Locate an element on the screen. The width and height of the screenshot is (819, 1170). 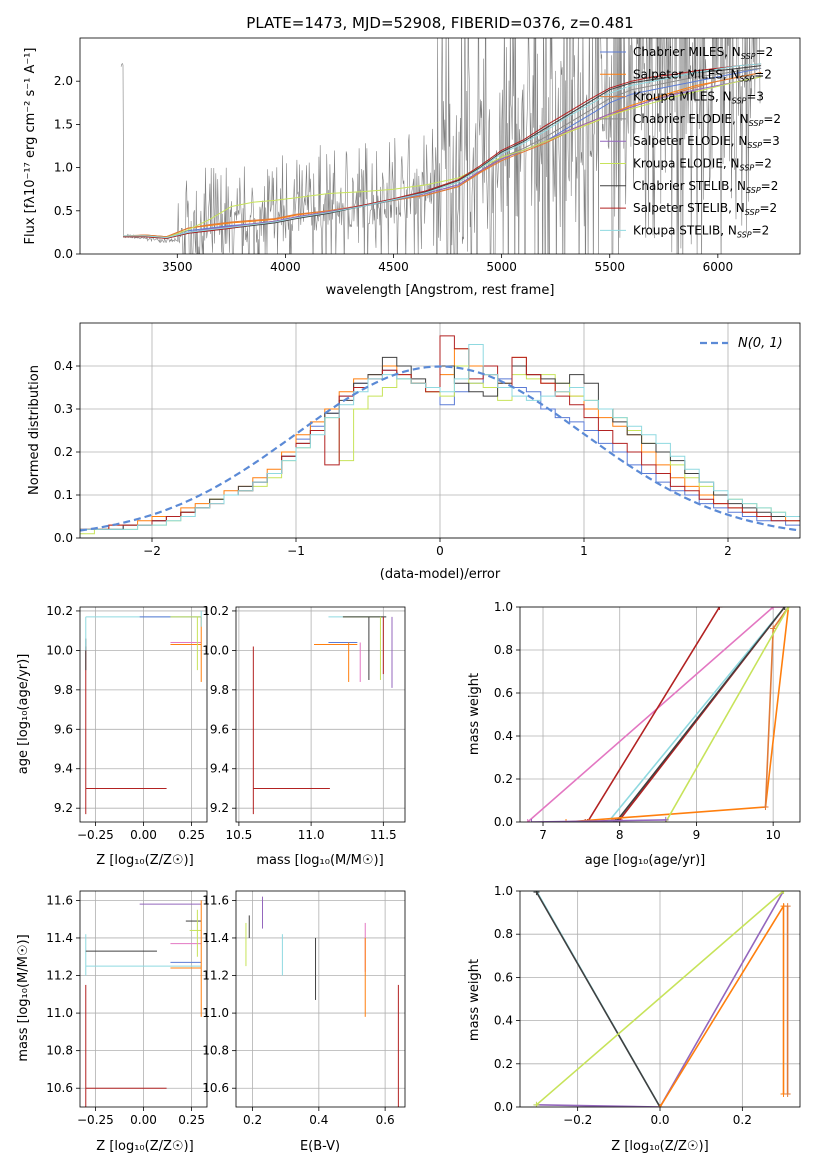
residuals-legend-label: N(0, 1) is located at coordinates (760, 343).